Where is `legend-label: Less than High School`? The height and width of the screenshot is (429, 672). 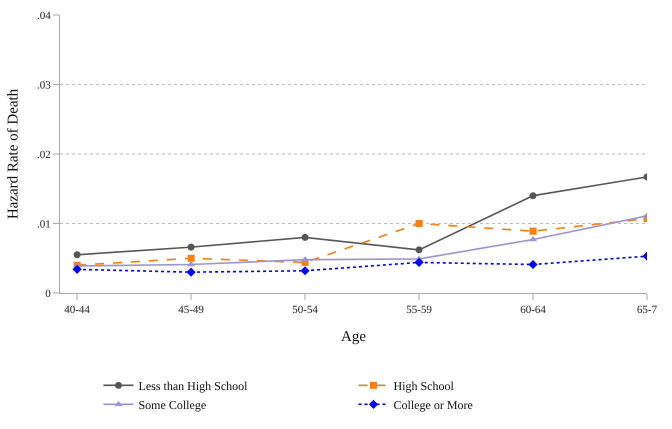
legend-label: Less than High School is located at coordinates (193, 386).